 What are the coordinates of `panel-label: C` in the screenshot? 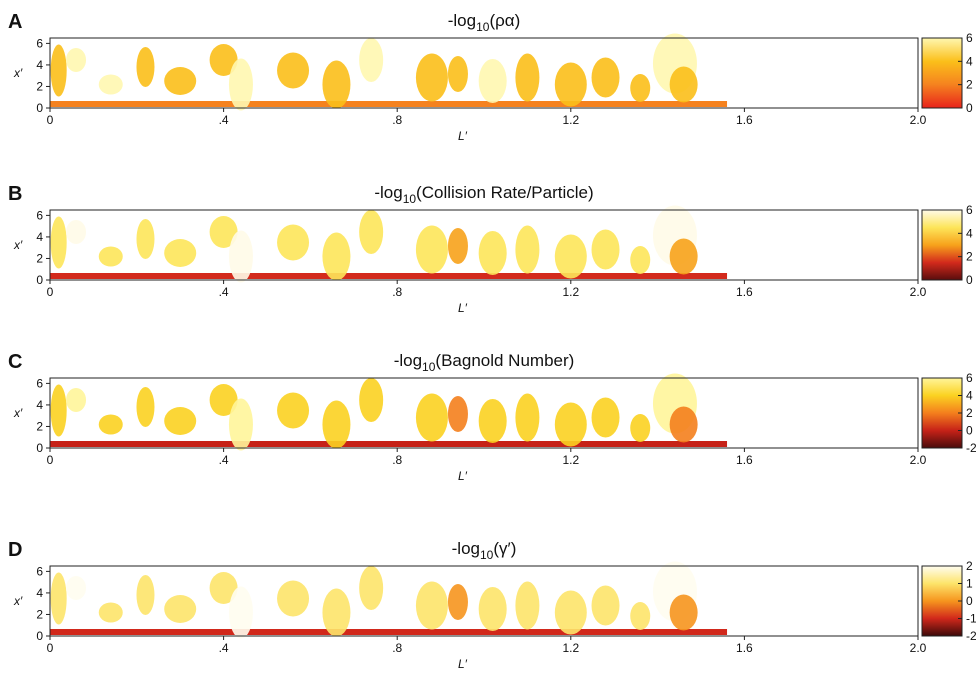 It's located at (15, 362).